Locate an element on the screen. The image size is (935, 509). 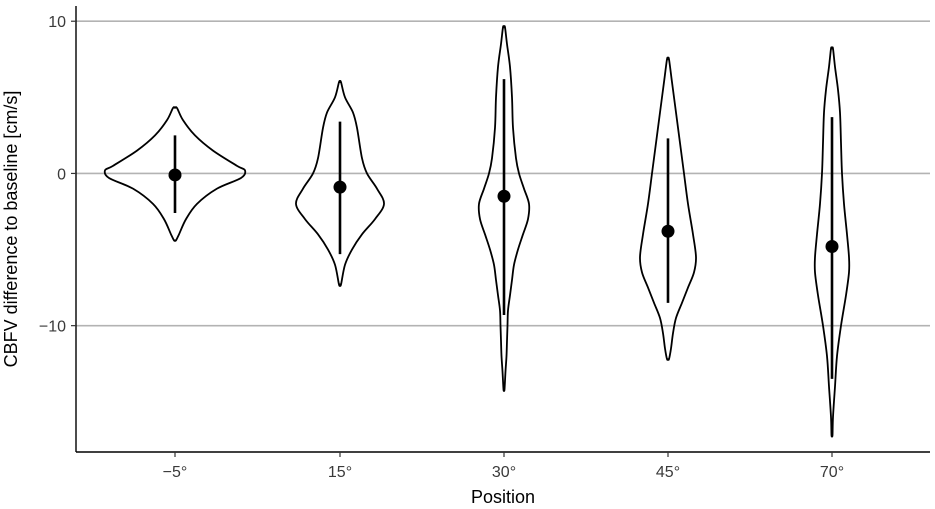
y-tick-label: −10 is located at coordinates (52, 327).